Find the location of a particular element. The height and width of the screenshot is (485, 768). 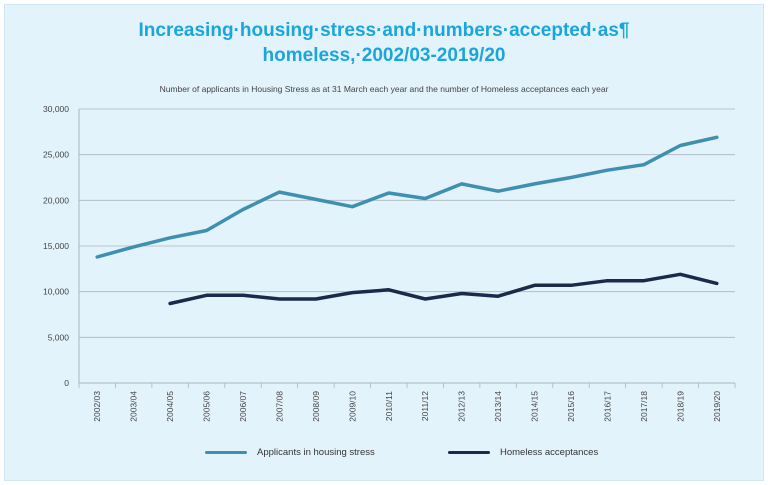

x-tick-label: 2009/10 is located at coordinates (352, 406).